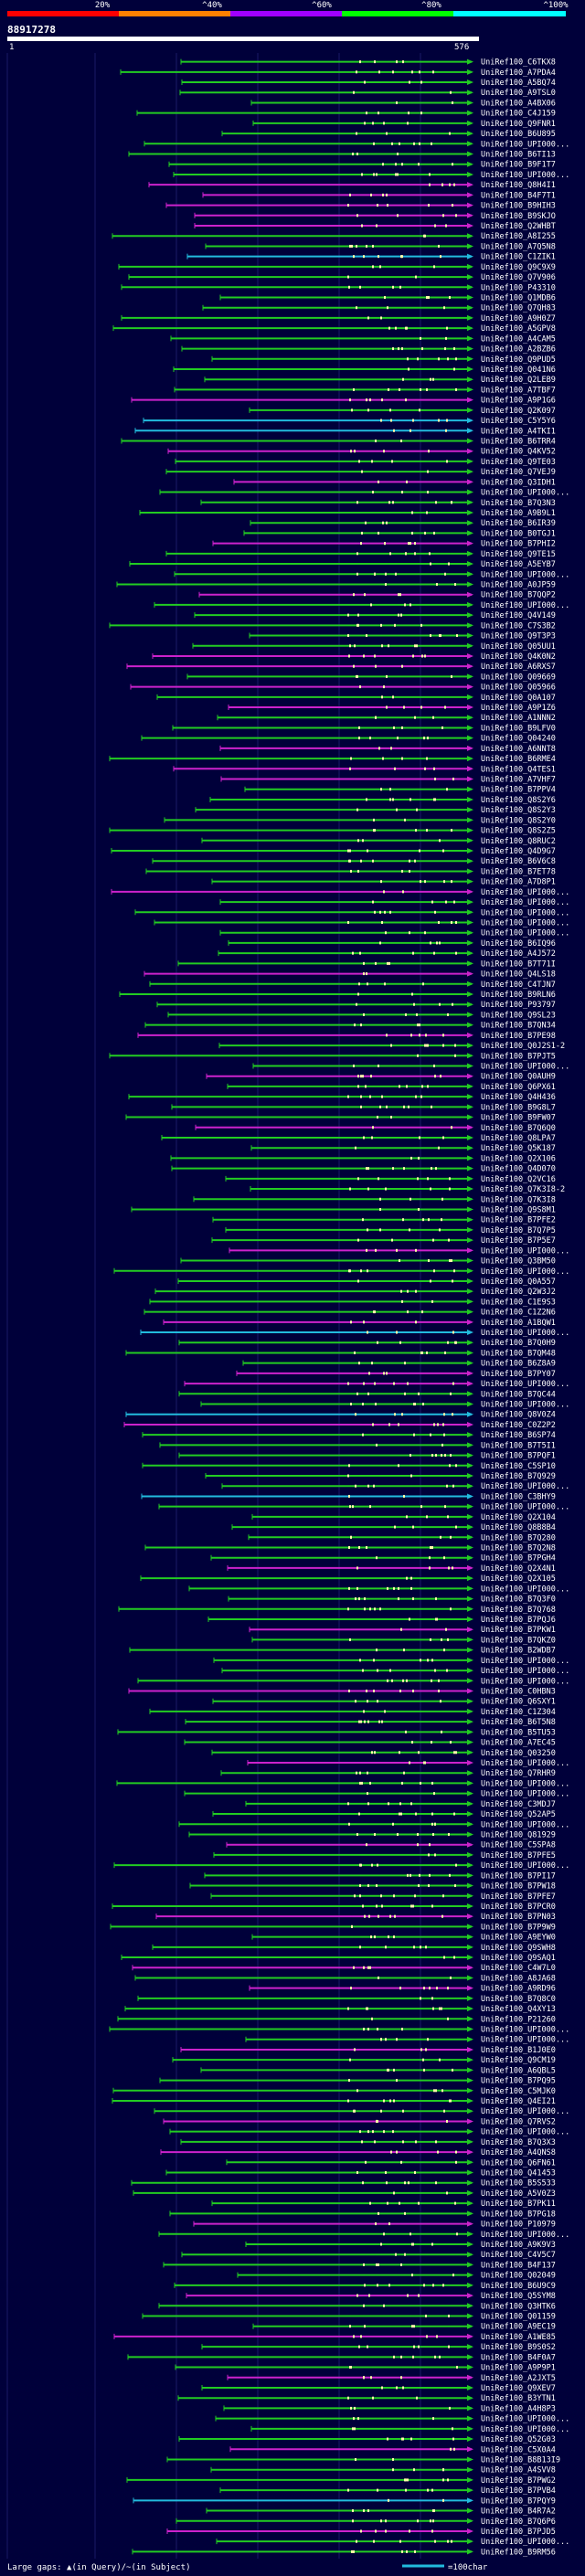  What do you see at coordinates (518, 1425) in the screenshot?
I see `hit-label: UniRef100_C0Z2P2` at bounding box center [518, 1425].